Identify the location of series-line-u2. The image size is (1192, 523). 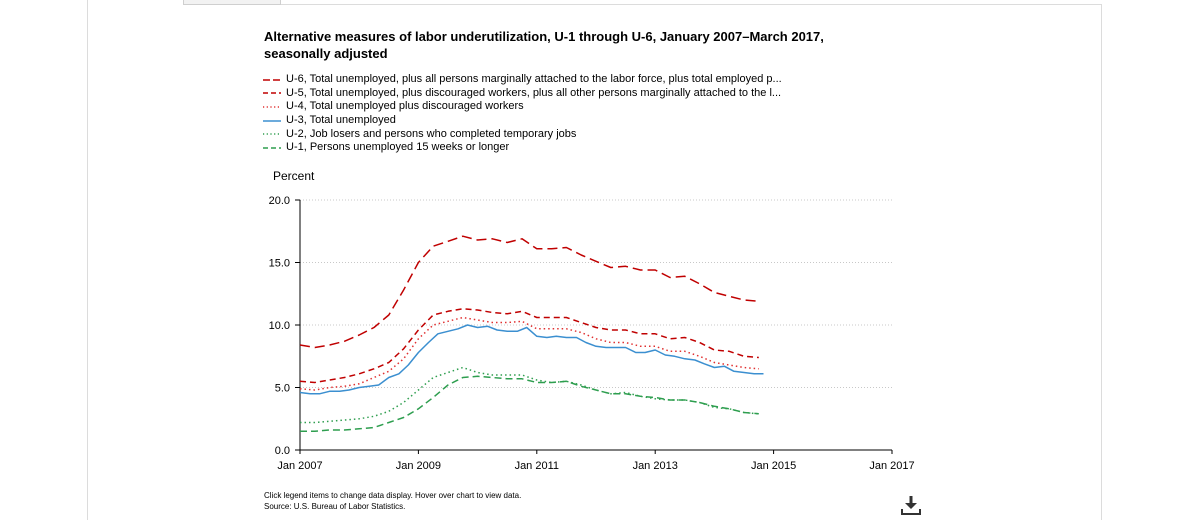
(529, 395).